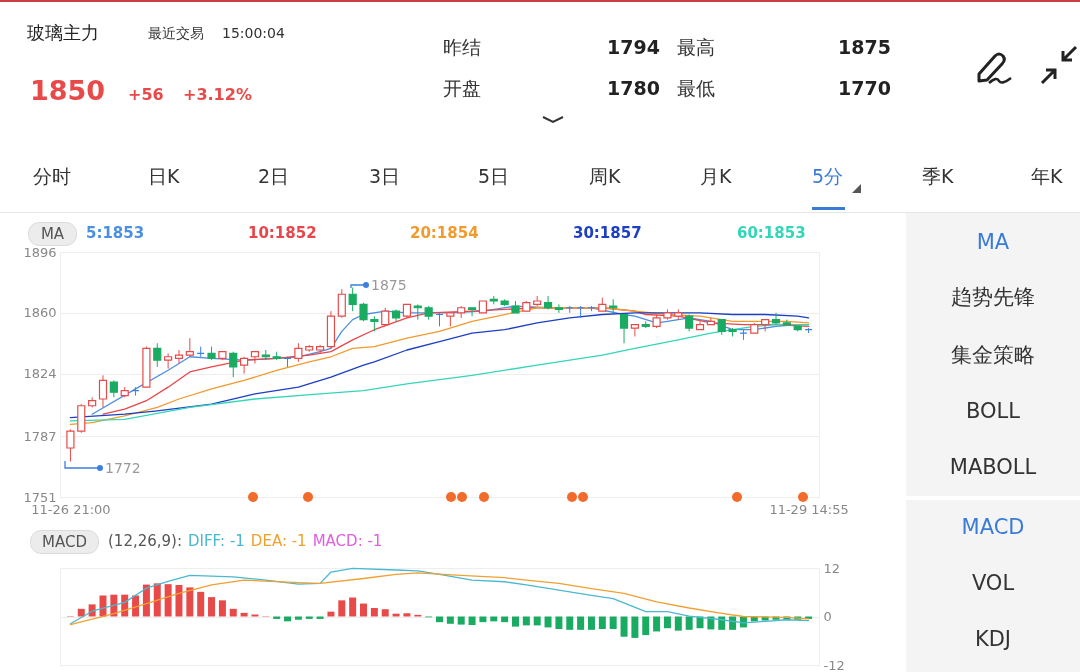  Describe the element at coordinates (63, 32) in the screenshot. I see `chart-title: 玻璃主力` at that location.